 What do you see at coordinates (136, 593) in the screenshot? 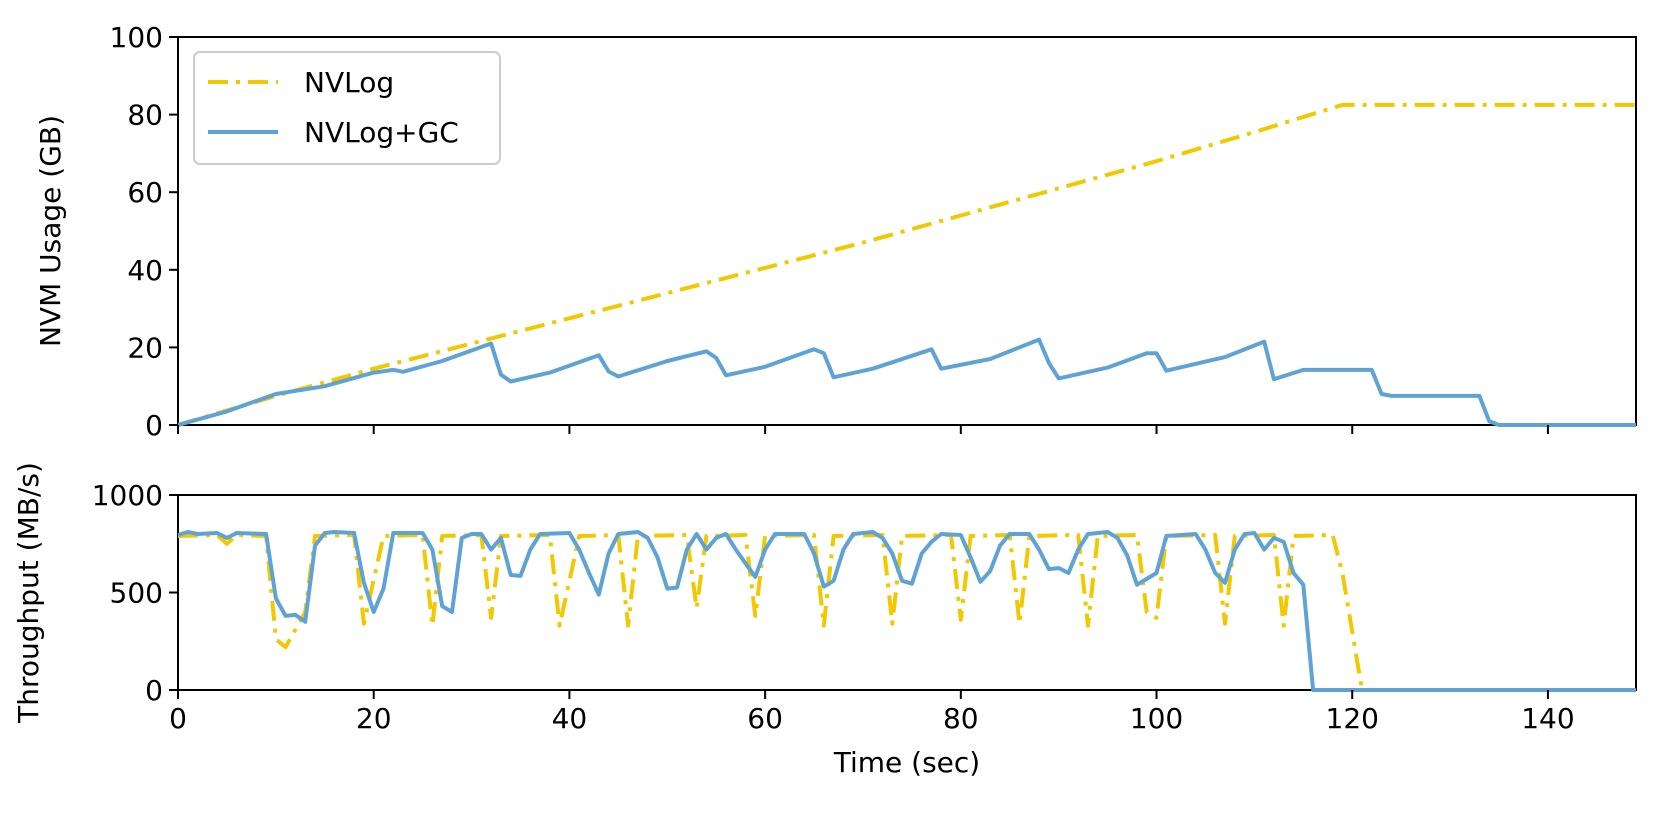
I see `y-tick-label: 500` at bounding box center [136, 593].